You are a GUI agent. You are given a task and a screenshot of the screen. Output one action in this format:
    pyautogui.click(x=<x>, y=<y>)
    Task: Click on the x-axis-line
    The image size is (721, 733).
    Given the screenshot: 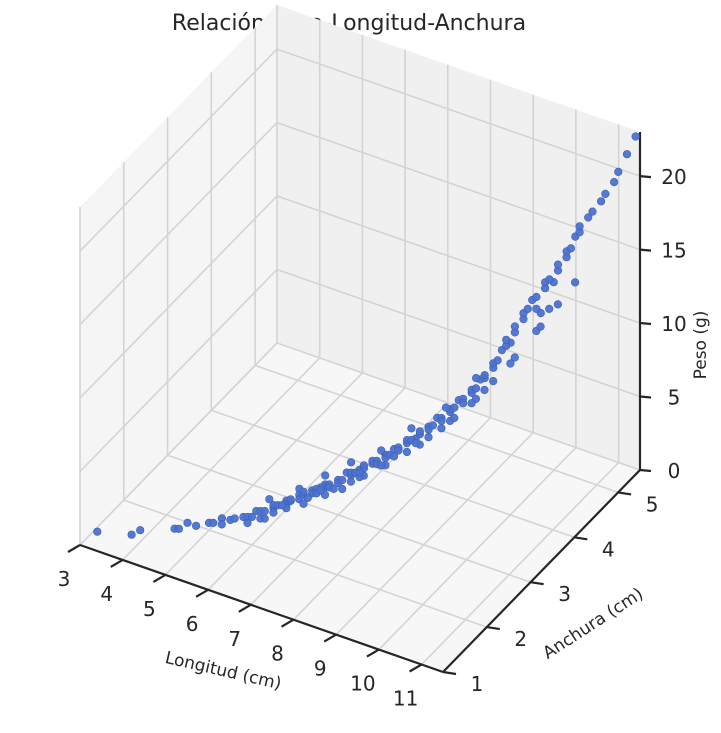 What is the action you would take?
    pyautogui.click(x=261, y=608)
    